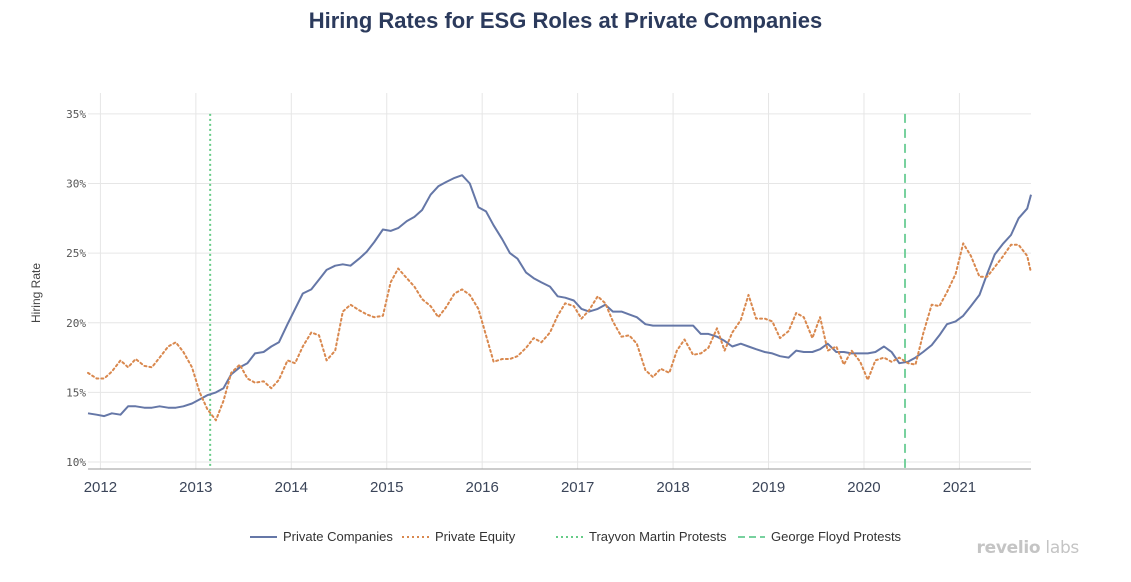 The height and width of the screenshot is (582, 1131). Describe the element at coordinates (768, 487) in the screenshot. I see `x-tick-label: 2019` at that location.